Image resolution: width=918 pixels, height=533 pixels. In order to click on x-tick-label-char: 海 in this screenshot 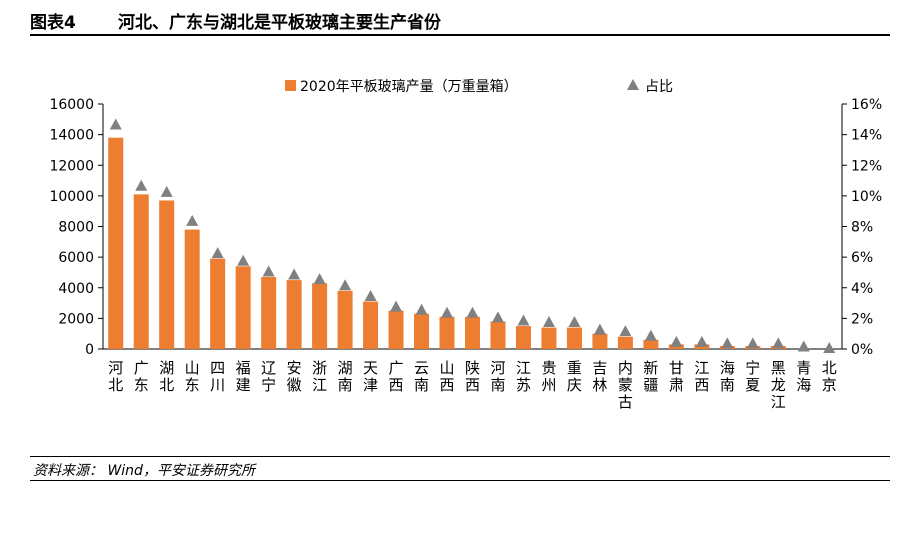, I will do `click(727, 368)`.